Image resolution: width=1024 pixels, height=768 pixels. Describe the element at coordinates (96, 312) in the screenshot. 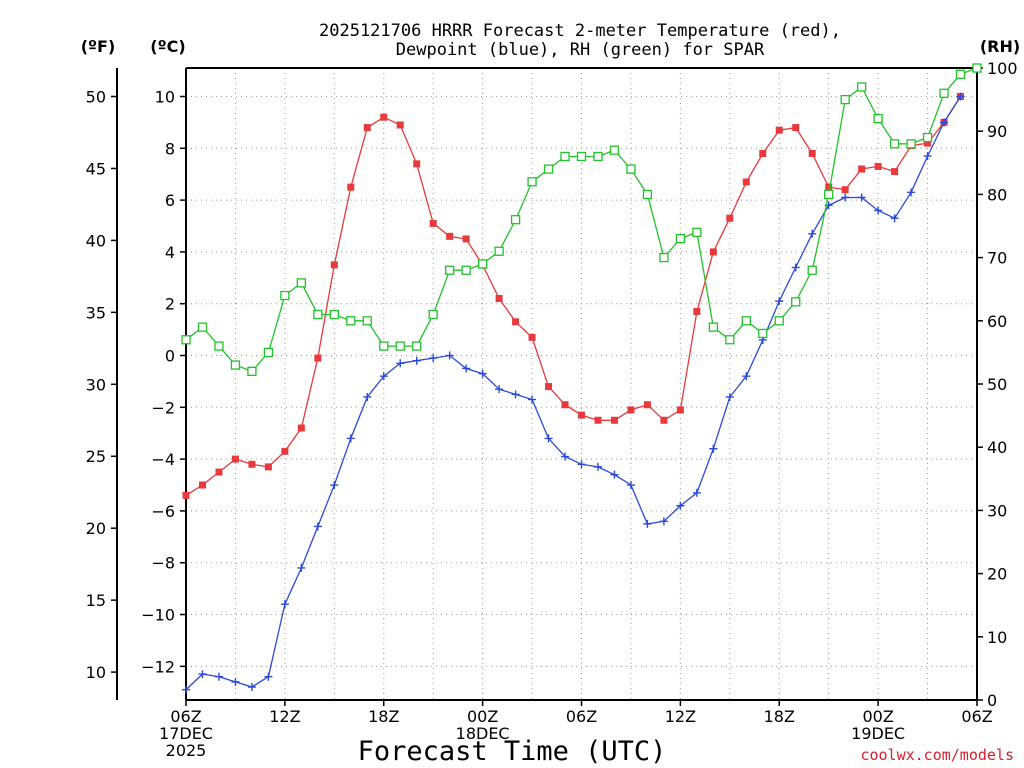

I see `fahrenheit-tick-label: 35` at that location.